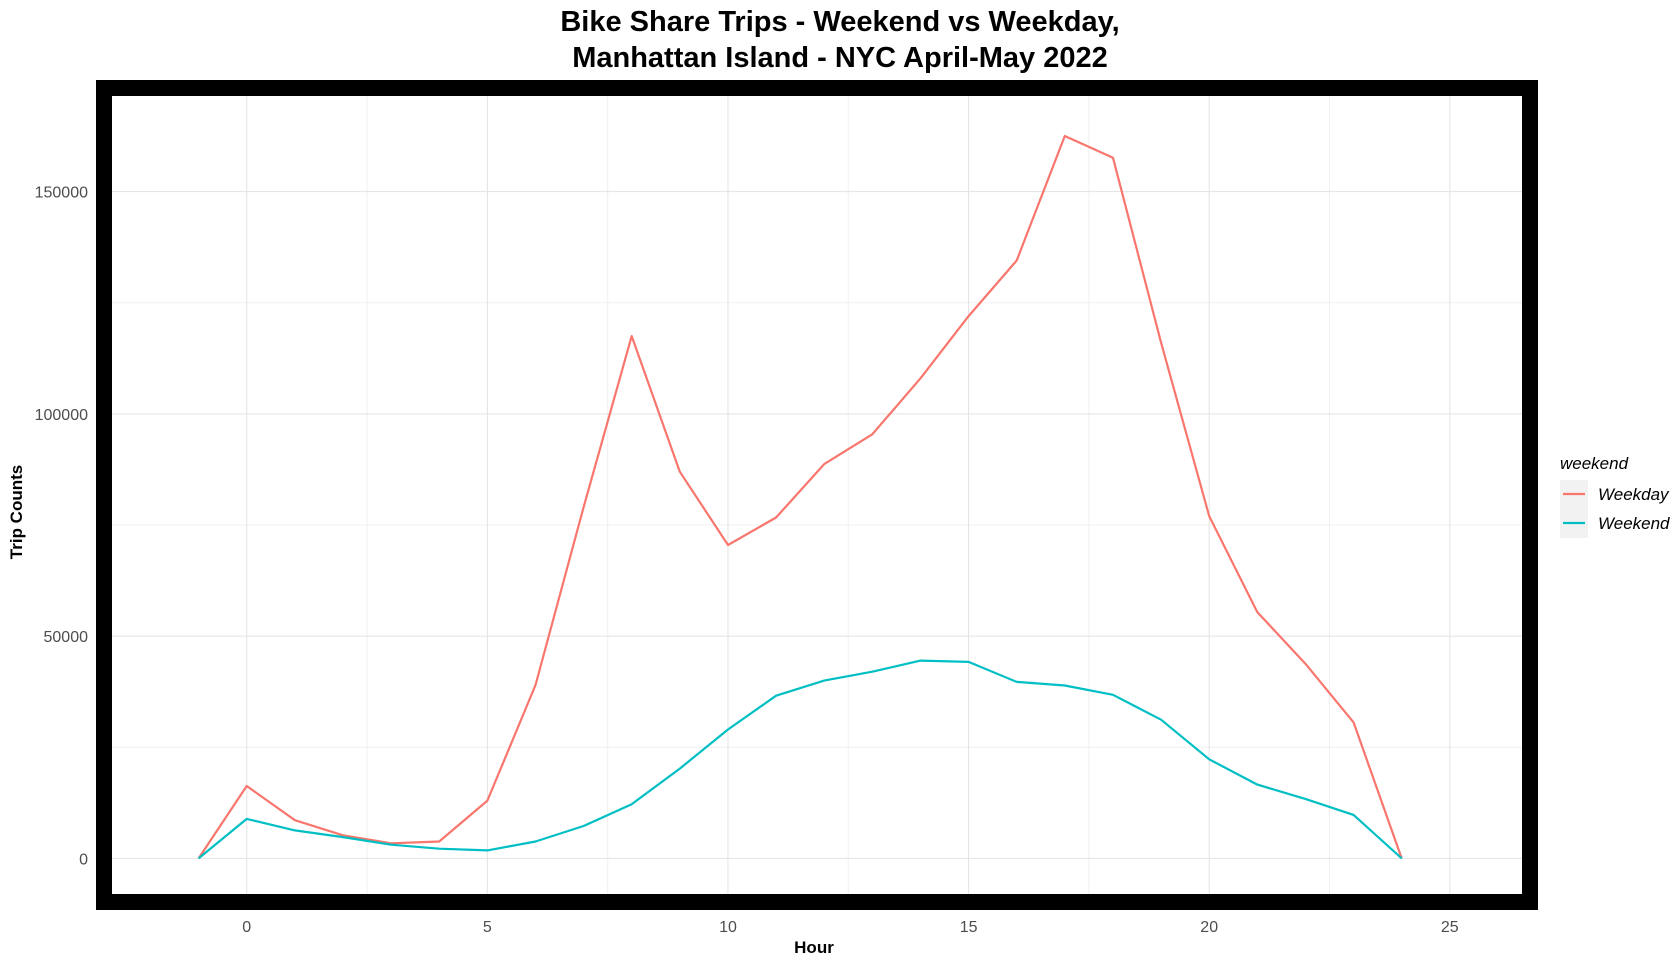 The height and width of the screenshot is (960, 1680). Describe the element at coordinates (487, 927) in the screenshot. I see `x-tick-label: 5` at that location.